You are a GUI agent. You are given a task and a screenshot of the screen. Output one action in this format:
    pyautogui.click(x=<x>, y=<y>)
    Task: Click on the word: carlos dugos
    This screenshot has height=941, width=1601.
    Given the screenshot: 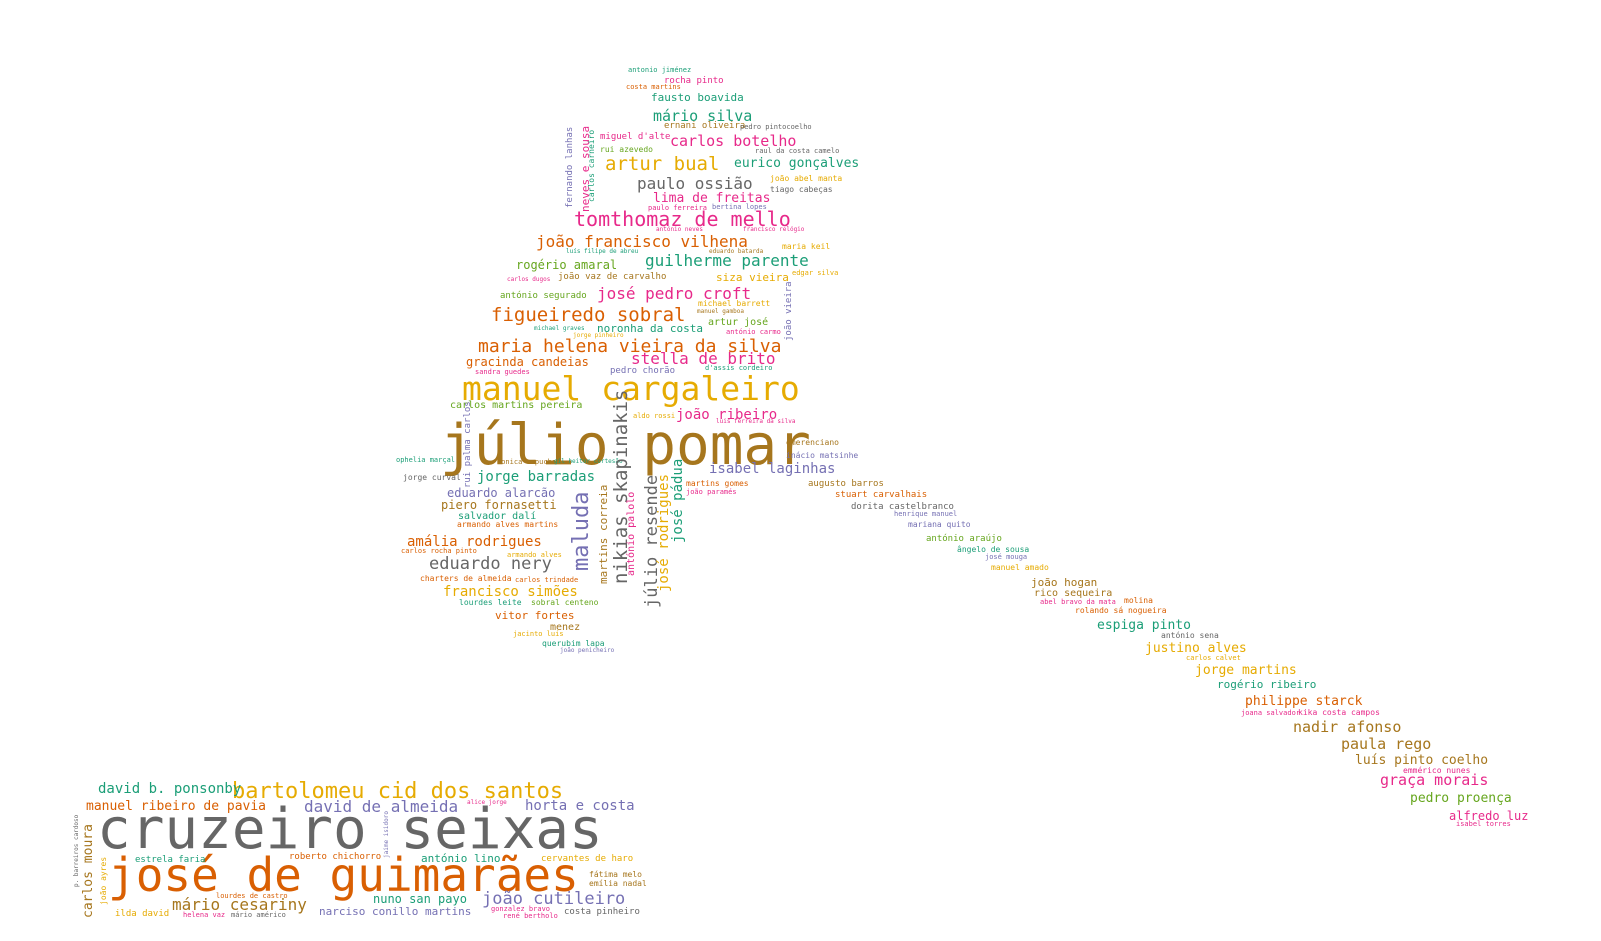 What is the action you would take?
    pyautogui.click(x=529, y=279)
    